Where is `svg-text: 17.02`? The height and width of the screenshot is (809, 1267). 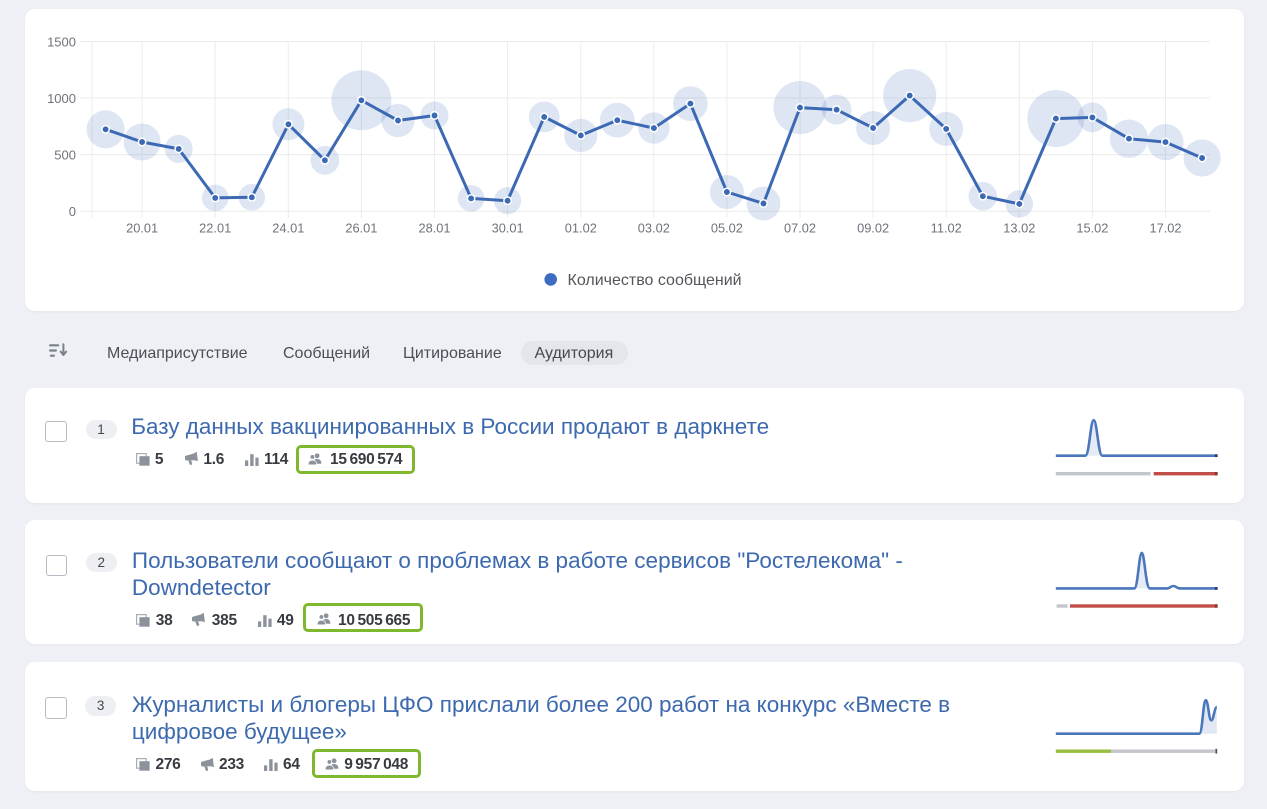
svg-text: 17.02 is located at coordinates (1165, 228).